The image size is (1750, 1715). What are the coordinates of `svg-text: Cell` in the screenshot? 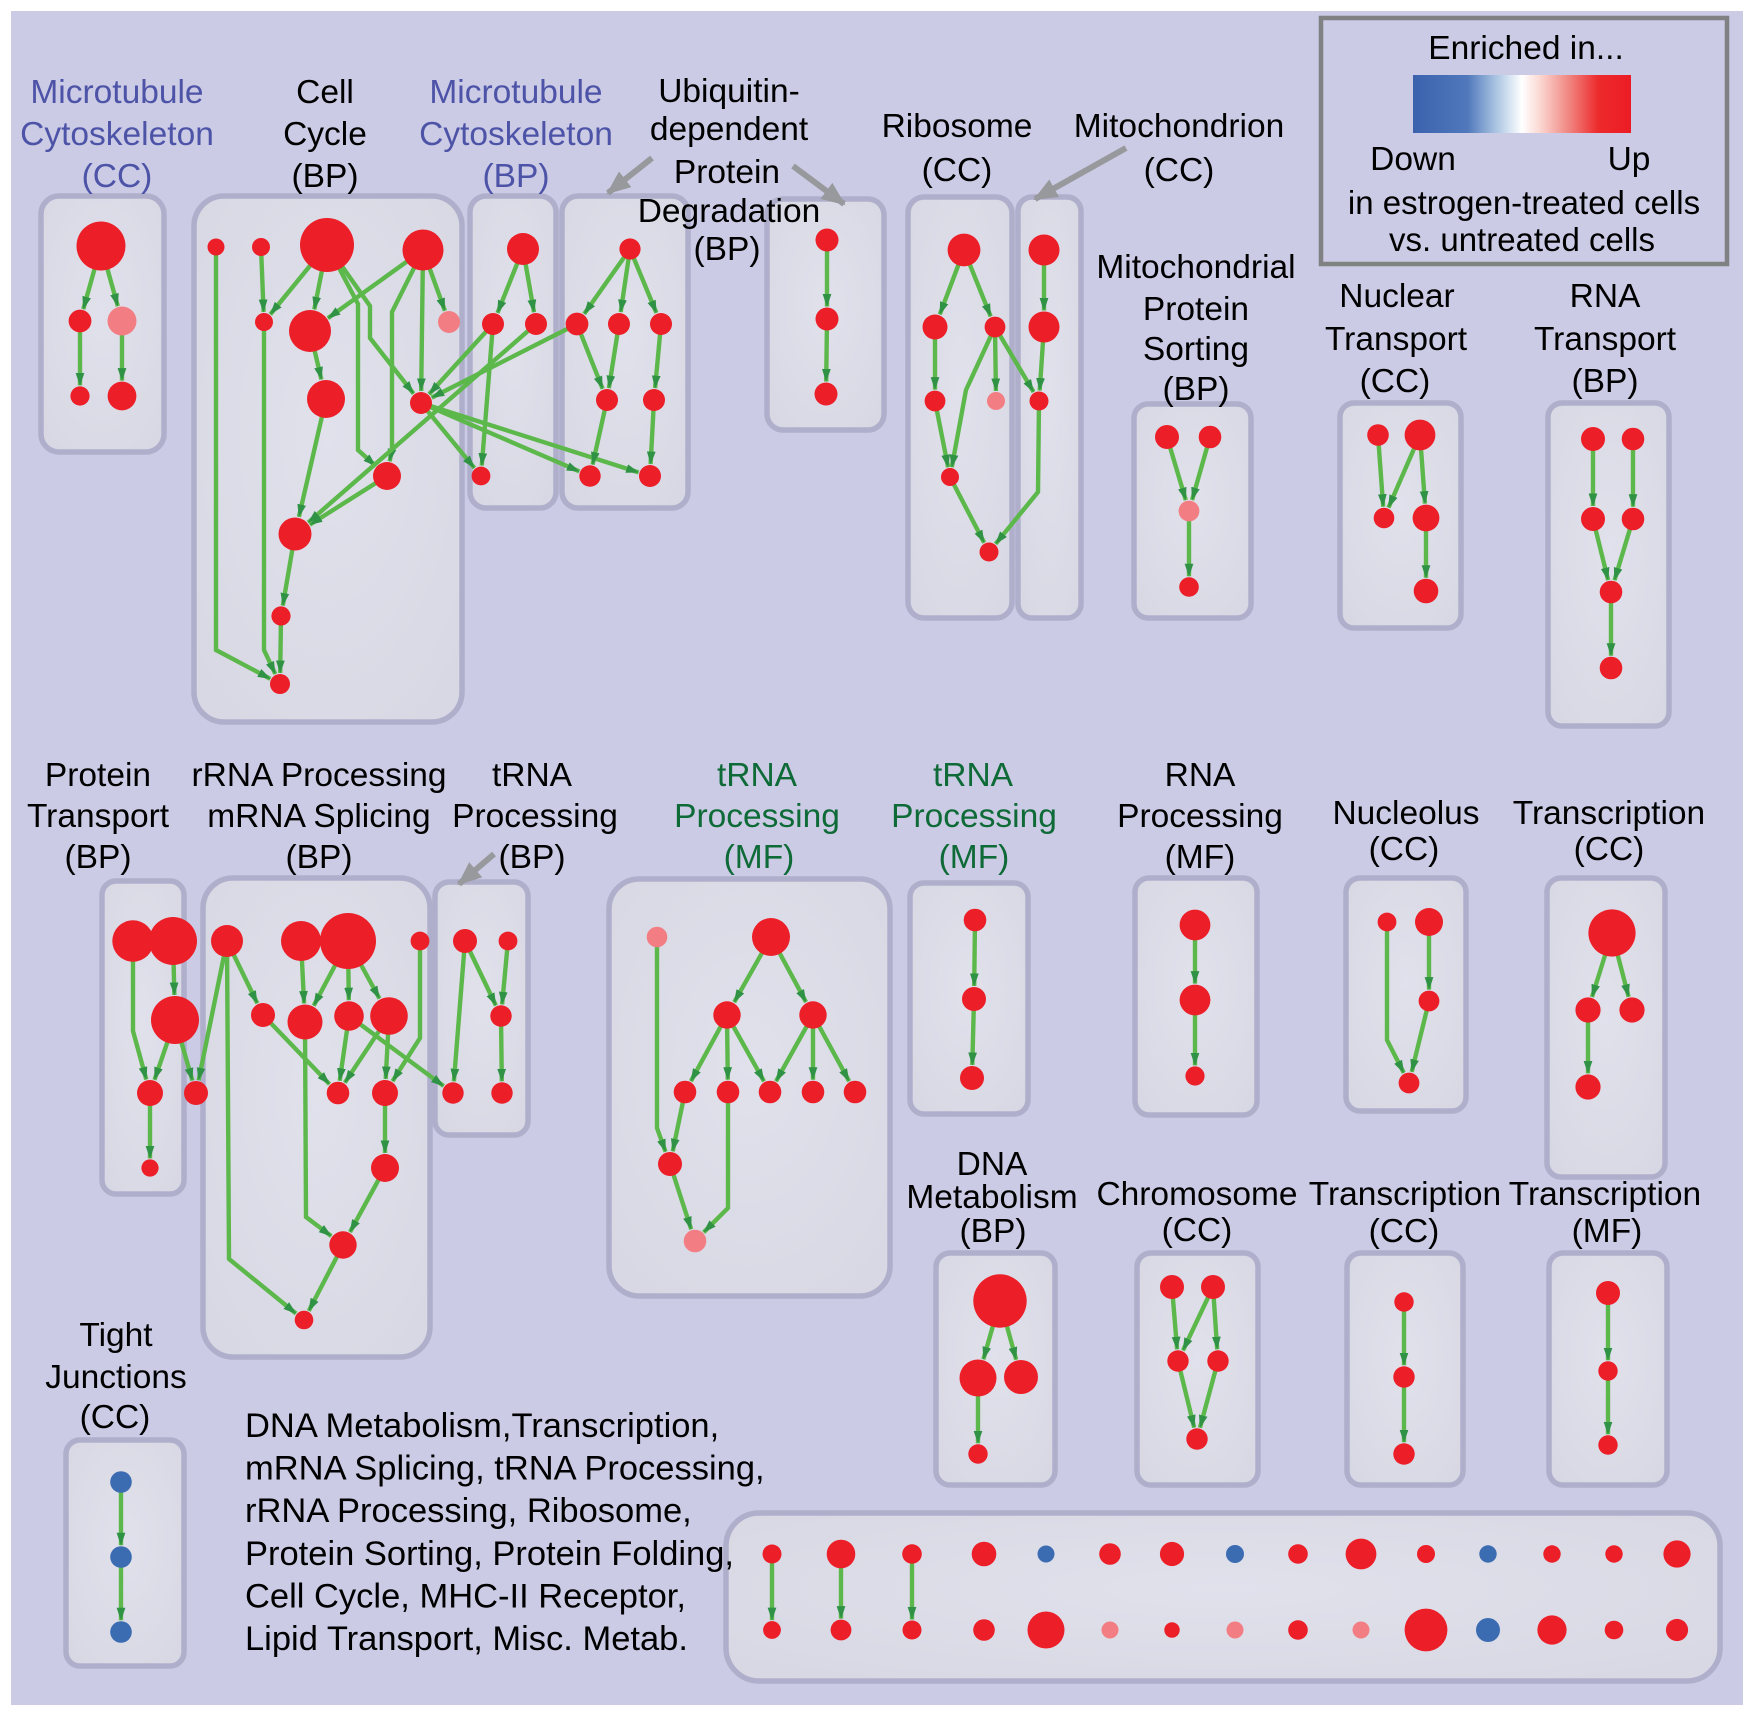 It's located at (325, 92).